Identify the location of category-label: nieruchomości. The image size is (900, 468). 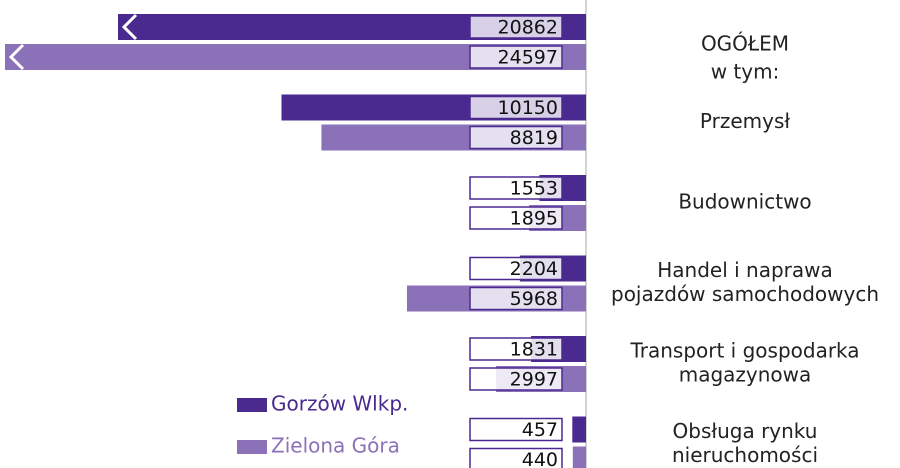
(745, 455).